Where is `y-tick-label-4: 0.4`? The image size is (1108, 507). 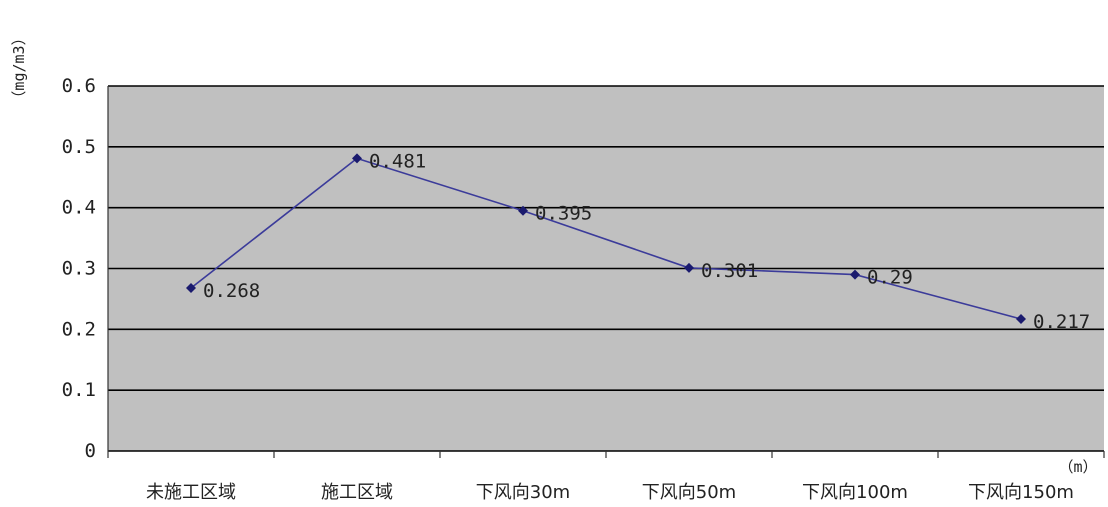
y-tick-label-4: 0.4 is located at coordinates (79, 208).